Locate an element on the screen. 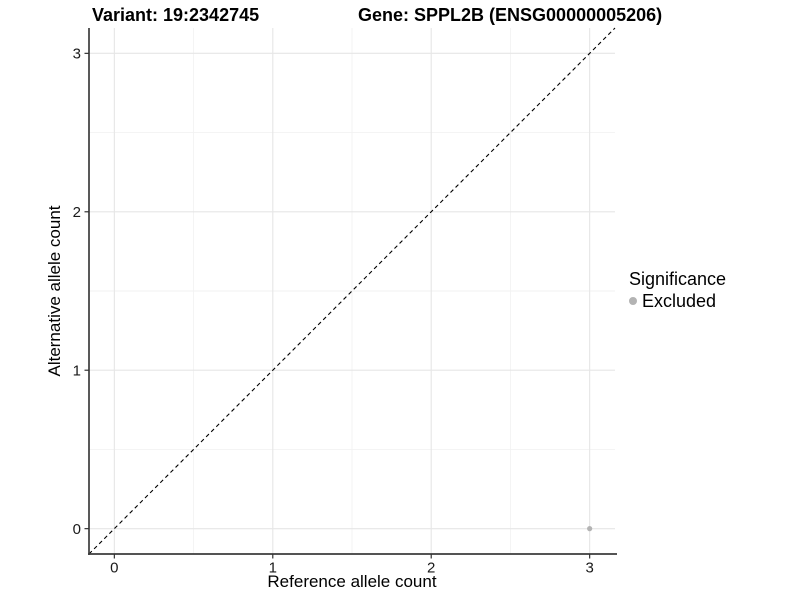  x-tick-label: 1 is located at coordinates (273, 568).